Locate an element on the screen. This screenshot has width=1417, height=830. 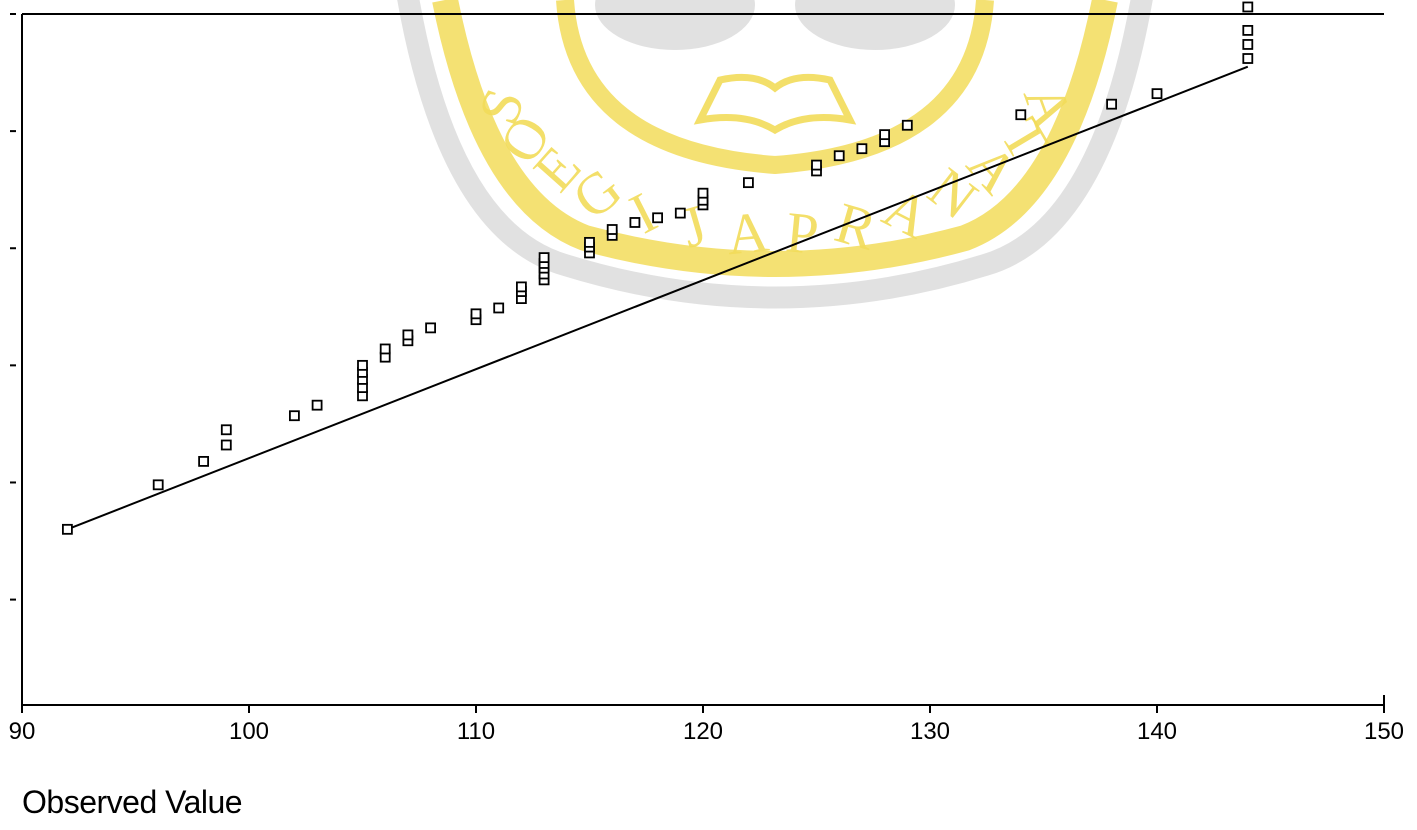
y-axis-ticks is located at coordinates (13, 307).